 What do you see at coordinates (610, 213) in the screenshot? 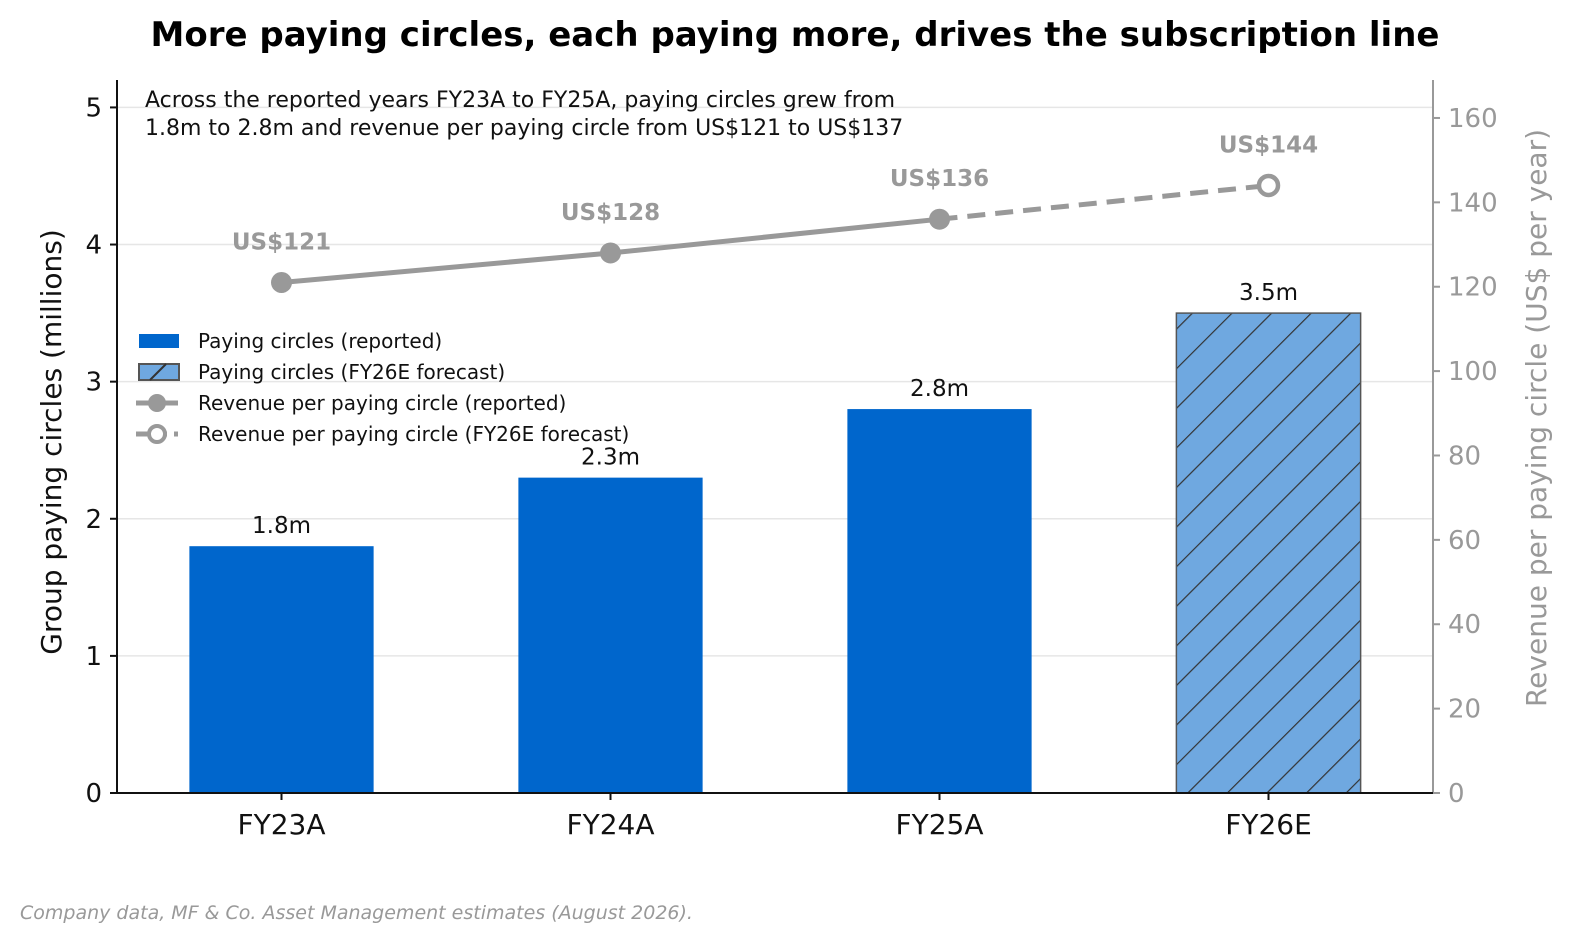
I see `revenue-label-fy24a: US$128` at bounding box center [610, 213].